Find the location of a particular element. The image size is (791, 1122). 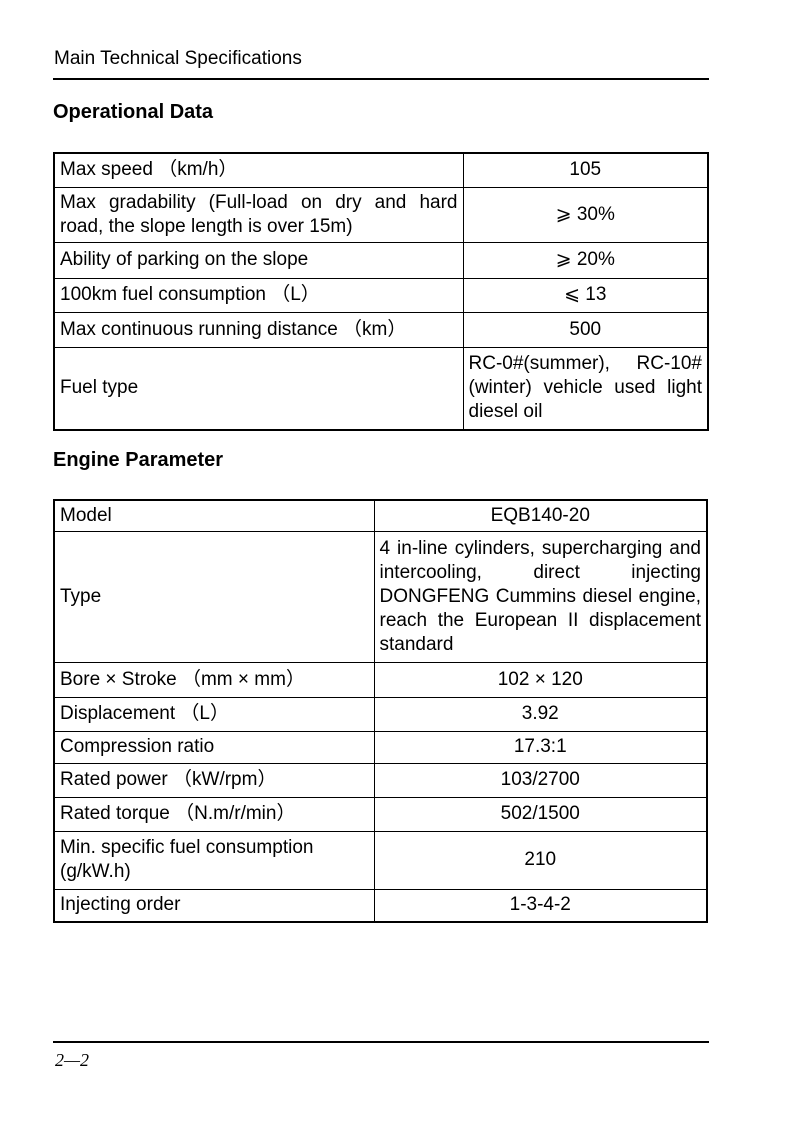

table-row: Rated power （kW/rpm） 103/2700 is located at coordinates (380, 780).